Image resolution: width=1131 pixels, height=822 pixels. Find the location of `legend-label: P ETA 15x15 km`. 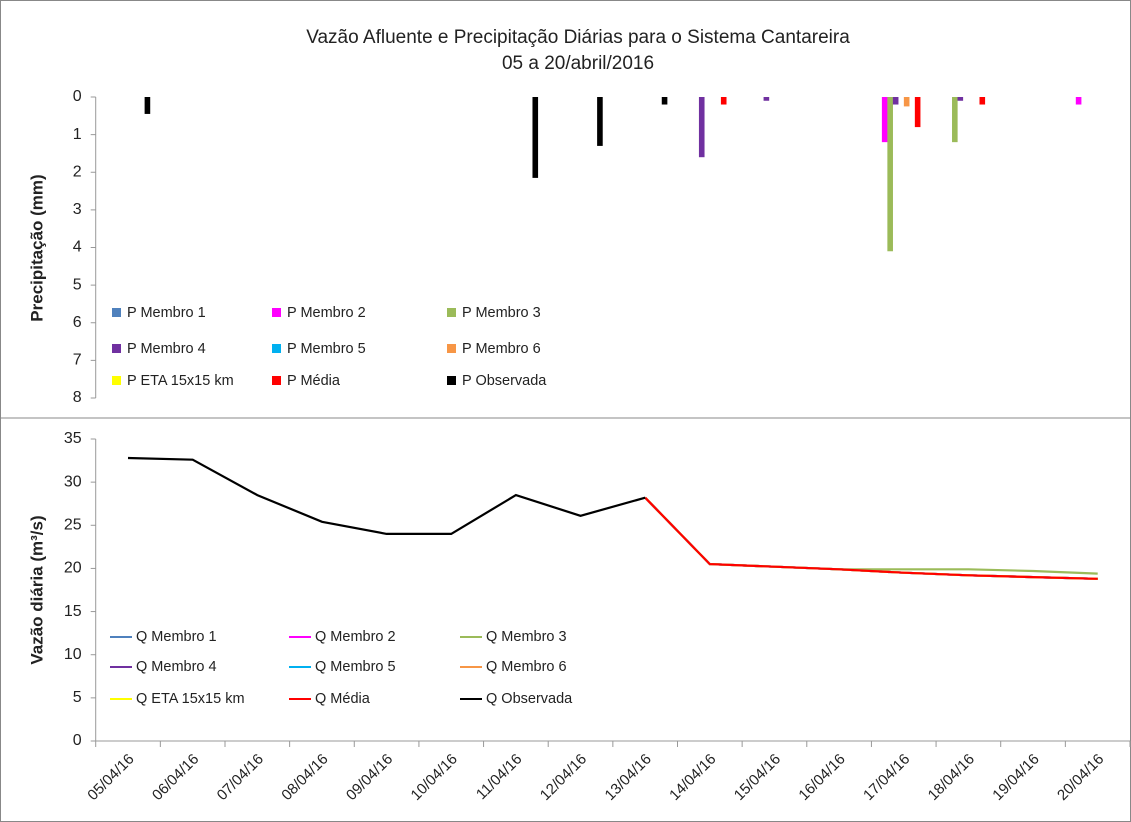

legend-label: P ETA 15x15 km is located at coordinates (180, 381).